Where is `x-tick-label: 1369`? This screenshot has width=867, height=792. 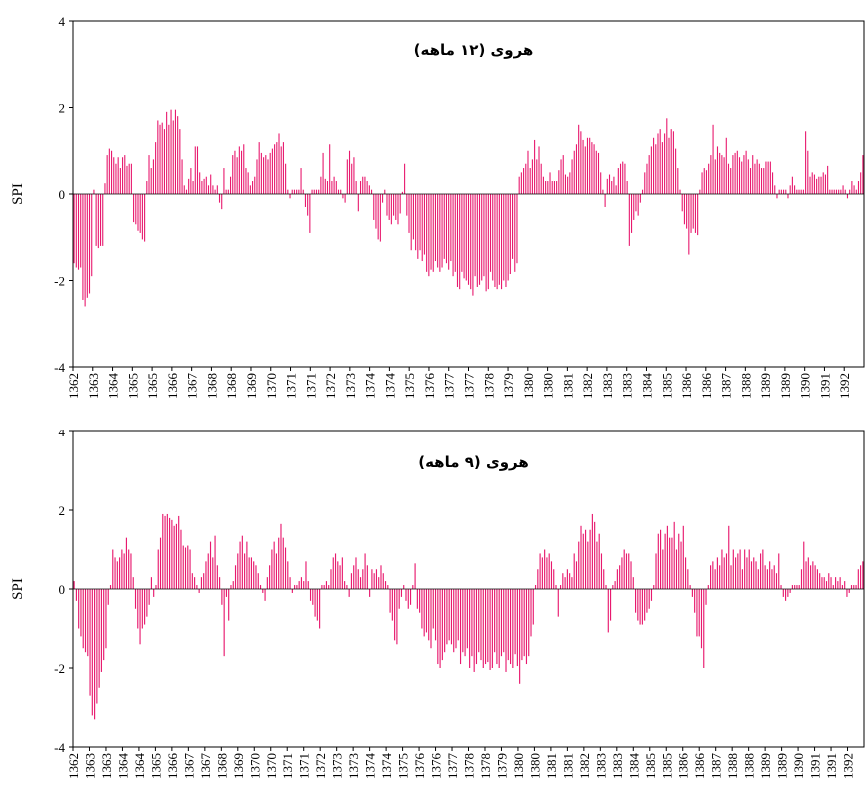
x-tick-label: 1369 is located at coordinates (238, 766).